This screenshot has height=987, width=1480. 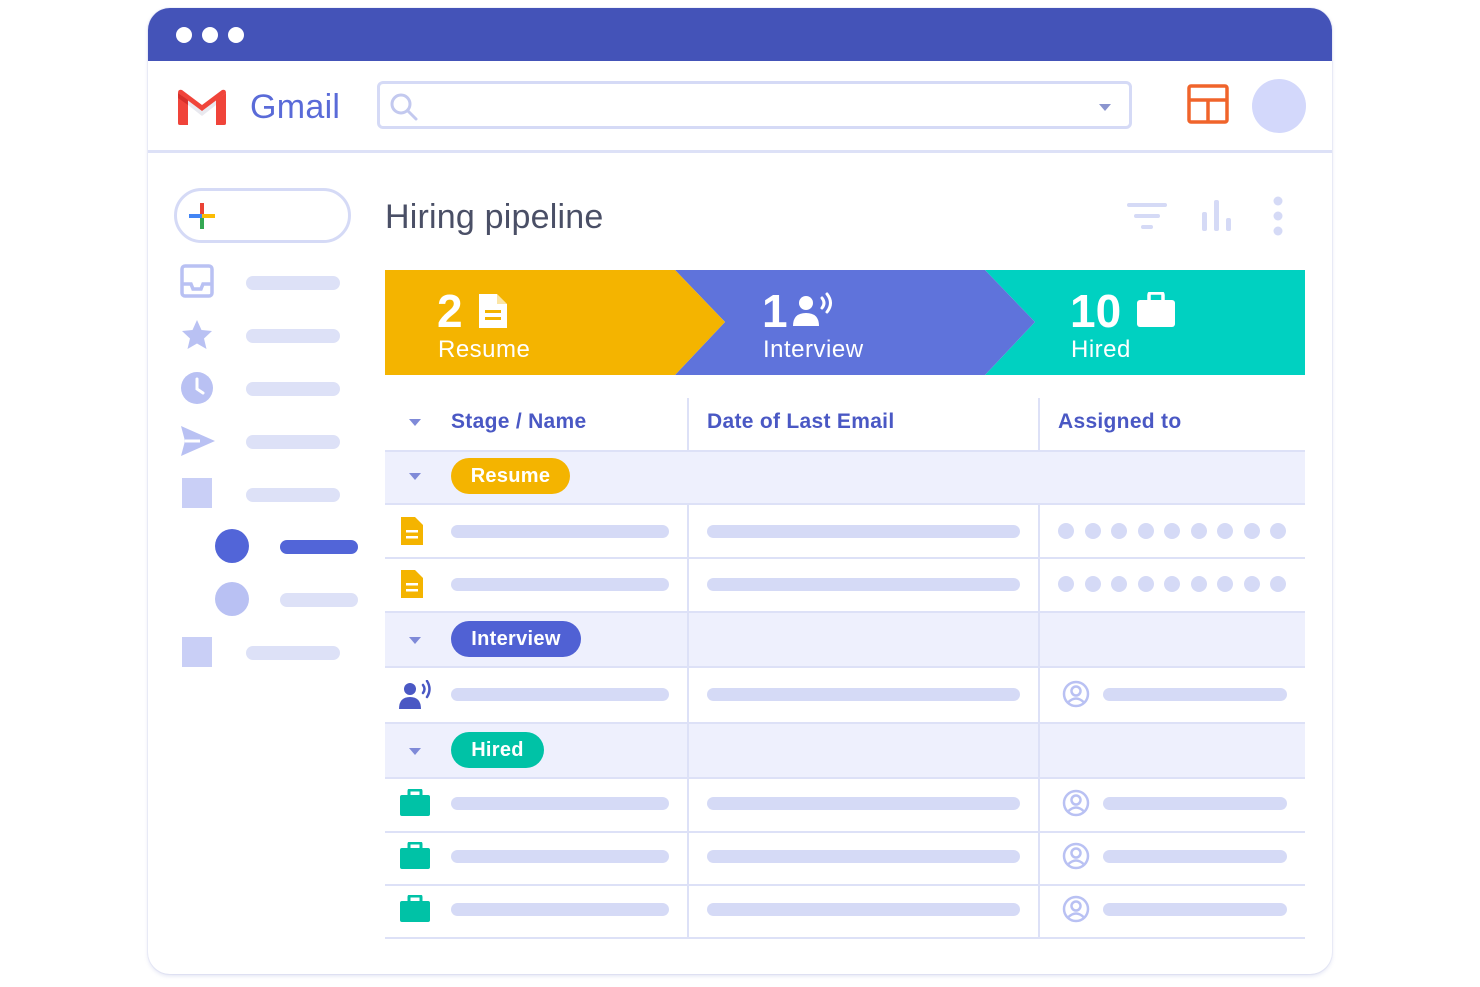 What do you see at coordinates (293, 389) in the screenshot?
I see `nav-item-snoozed` at bounding box center [293, 389].